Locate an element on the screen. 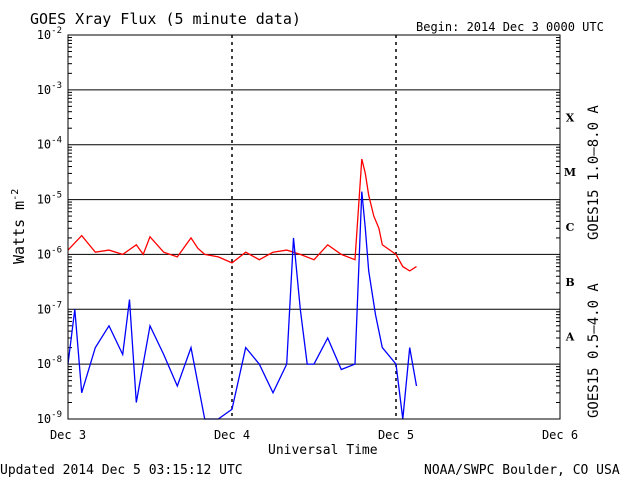 This screenshot has width=640, height=480. y-axis-label-text: Watts m is located at coordinates (19, 232).